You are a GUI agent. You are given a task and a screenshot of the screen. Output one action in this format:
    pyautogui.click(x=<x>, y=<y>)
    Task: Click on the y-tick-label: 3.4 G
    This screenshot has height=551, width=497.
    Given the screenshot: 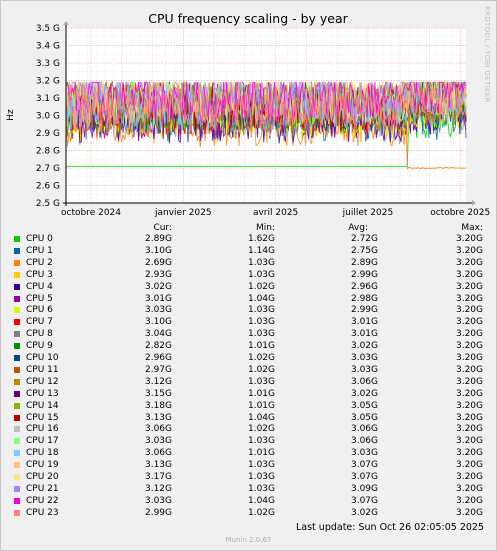 What is the action you would take?
    pyautogui.click(x=48, y=47)
    